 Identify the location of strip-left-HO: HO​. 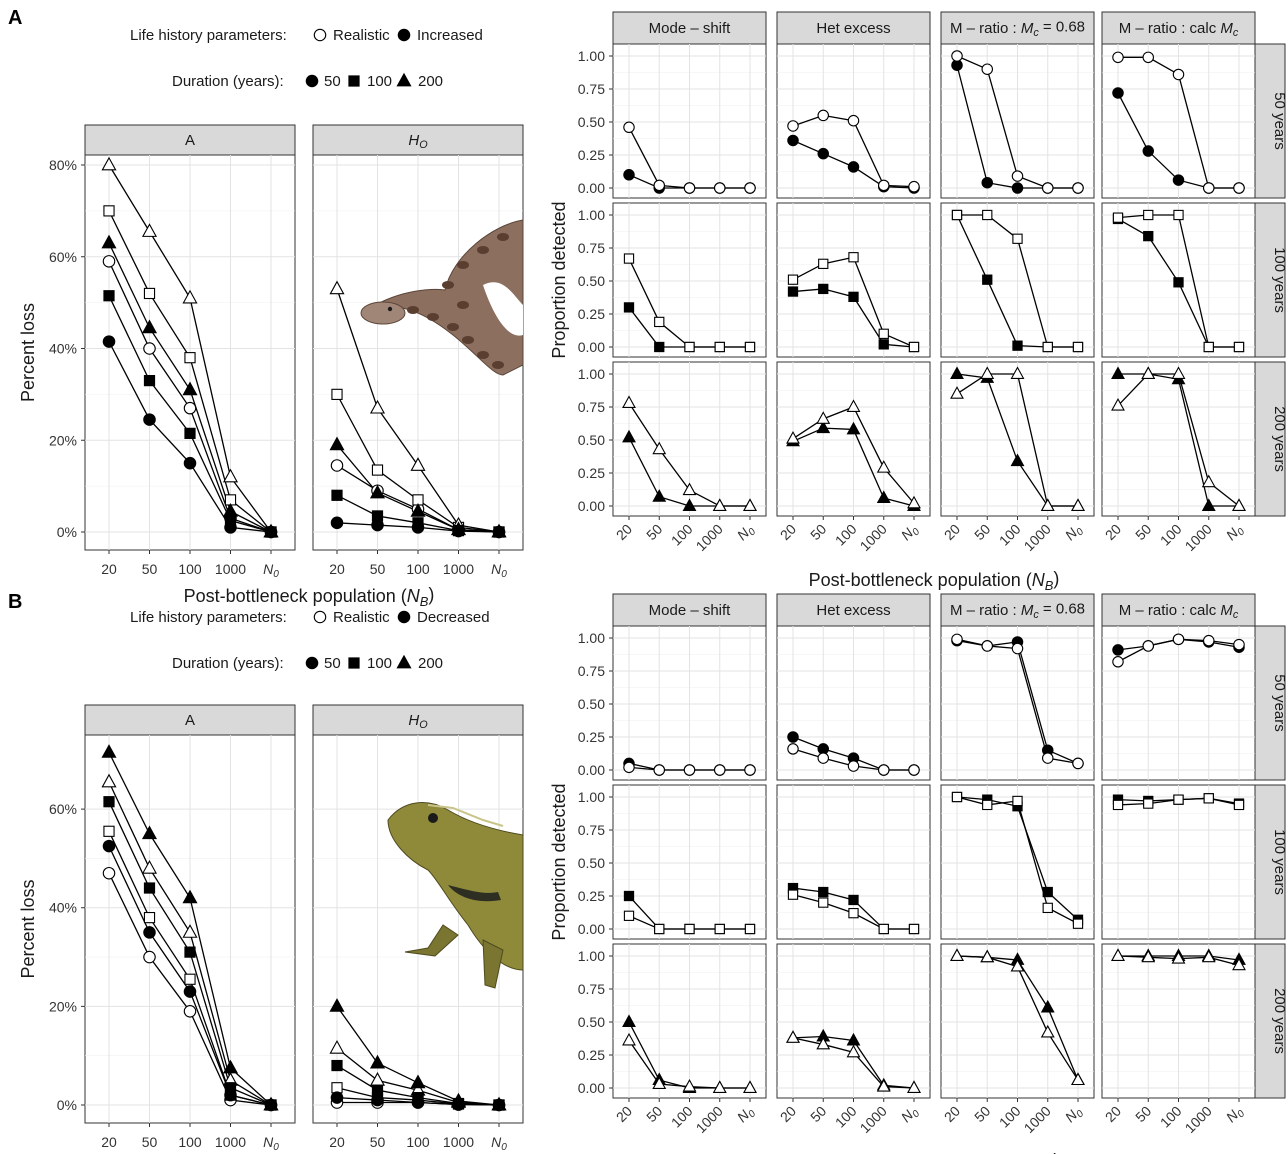
(418, 721).